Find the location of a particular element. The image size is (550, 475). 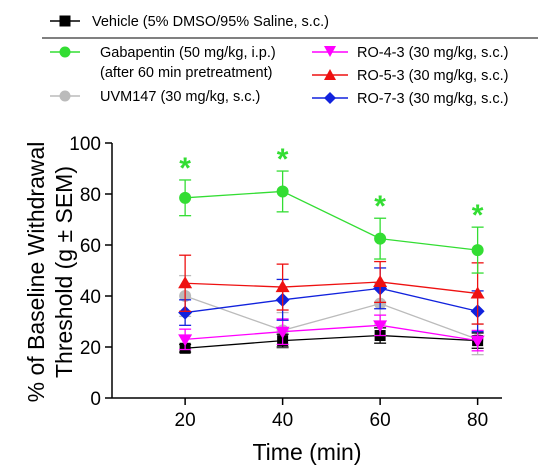

legend-label: RO-4-3 (30 mg/kg, s.c.) is located at coordinates (432, 53).